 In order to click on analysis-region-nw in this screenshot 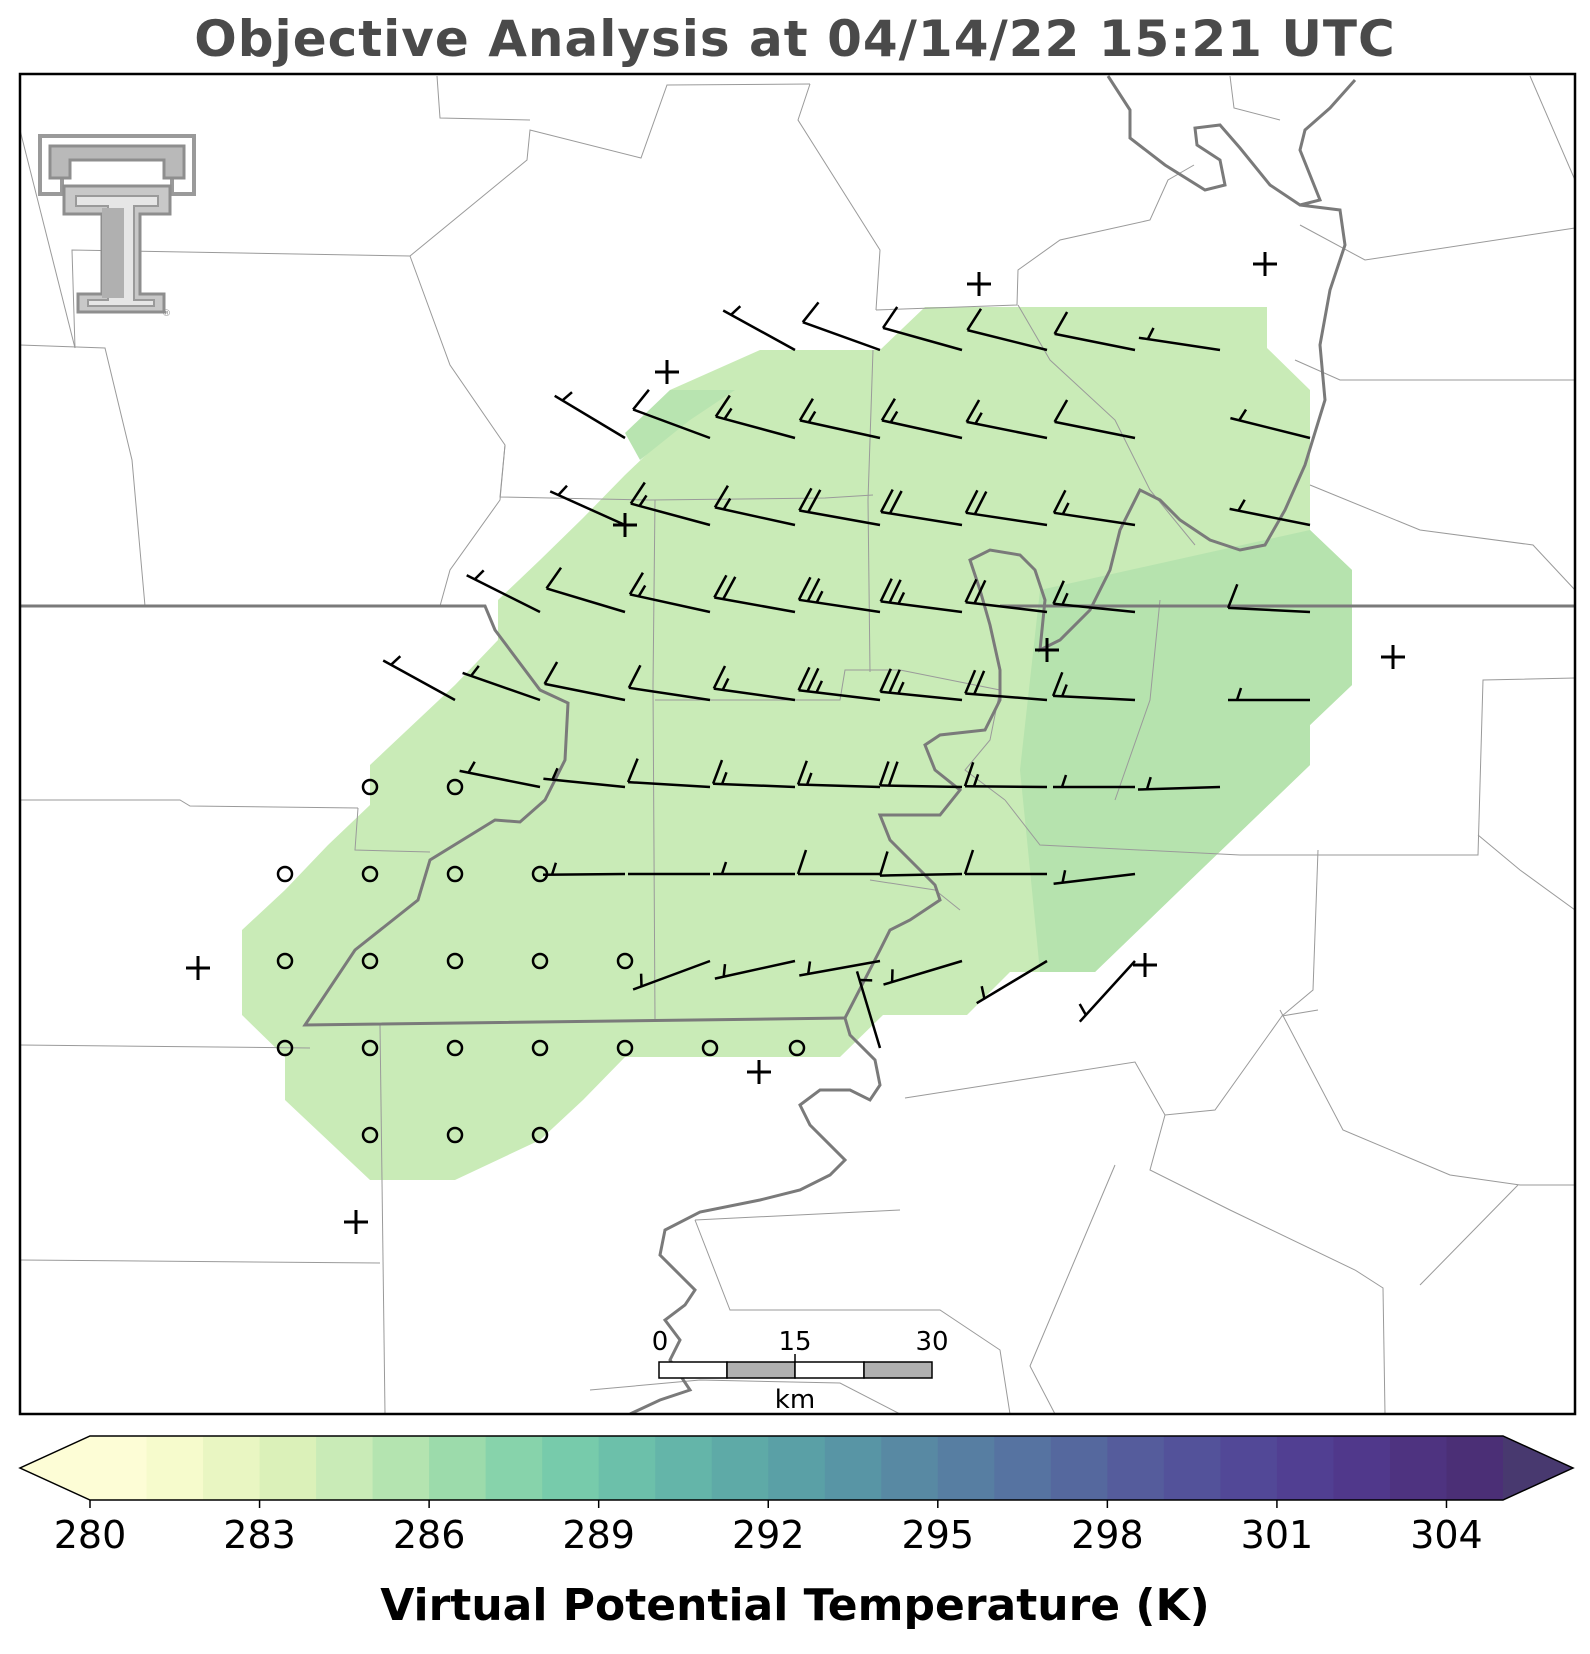, I will do `click(680, 425)`.